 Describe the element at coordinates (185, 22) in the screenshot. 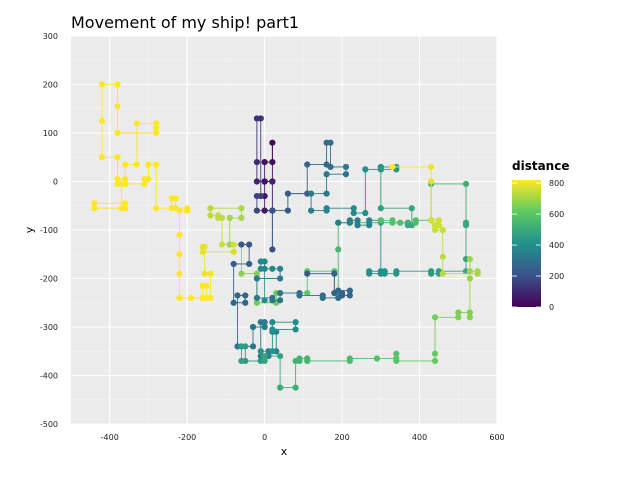

I see `chart-title: Movement of my ship! part1` at that location.